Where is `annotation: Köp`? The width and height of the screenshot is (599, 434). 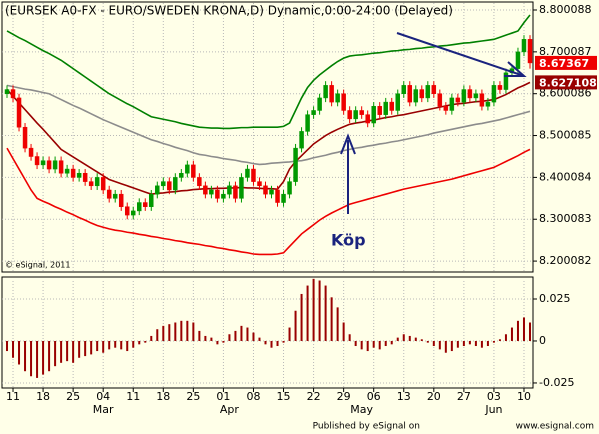
annotation: Köp is located at coordinates (348, 240).